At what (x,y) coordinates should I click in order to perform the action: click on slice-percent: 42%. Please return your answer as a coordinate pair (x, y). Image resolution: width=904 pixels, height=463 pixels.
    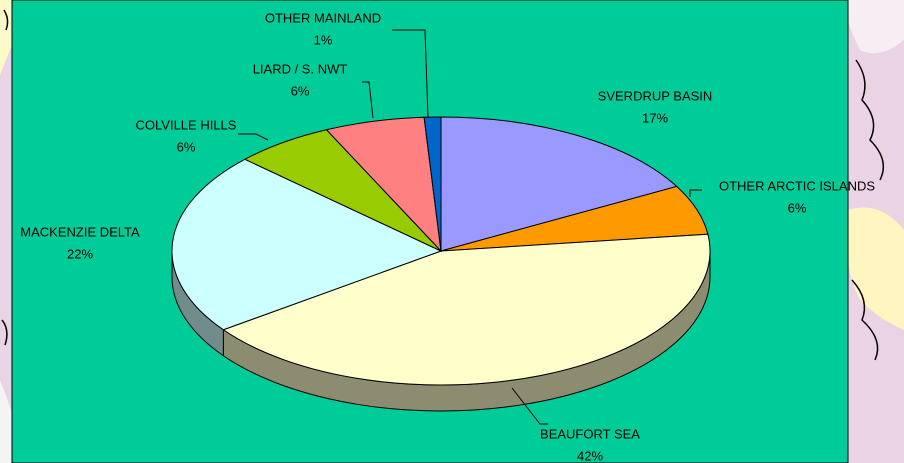
    Looking at the image, I should click on (590, 455).